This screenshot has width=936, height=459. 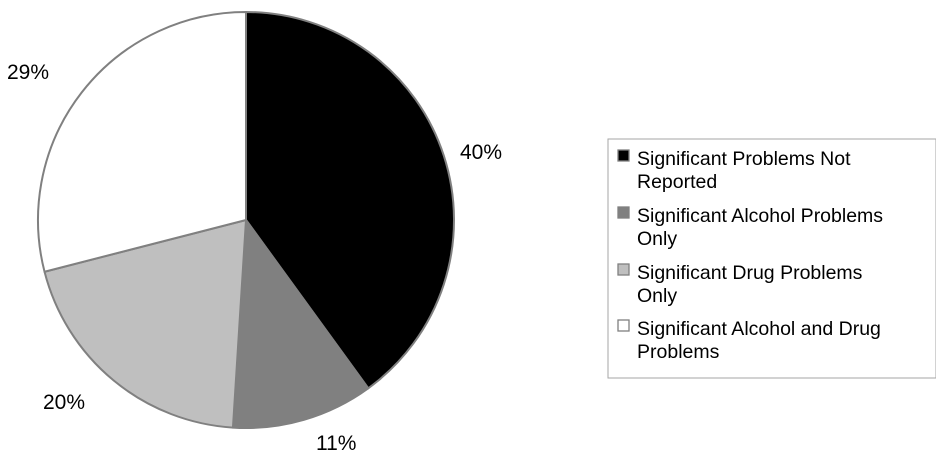 I want to click on pie-value-label-2: 20%, so click(x=64, y=402).